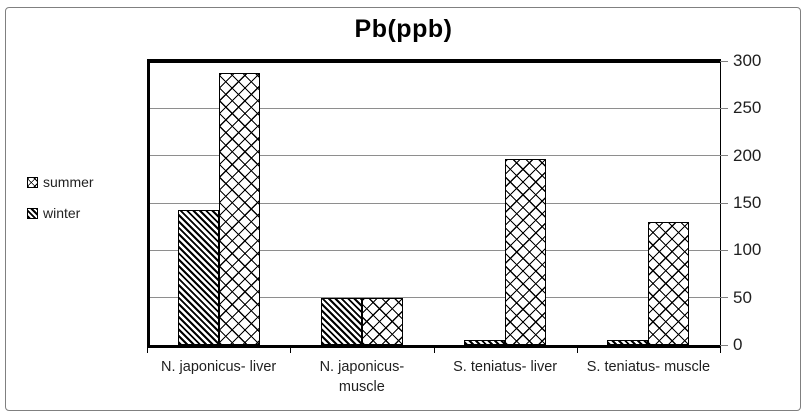  What do you see at coordinates (738, 344) in the screenshot?
I see `y-axis-label: 0` at bounding box center [738, 344].